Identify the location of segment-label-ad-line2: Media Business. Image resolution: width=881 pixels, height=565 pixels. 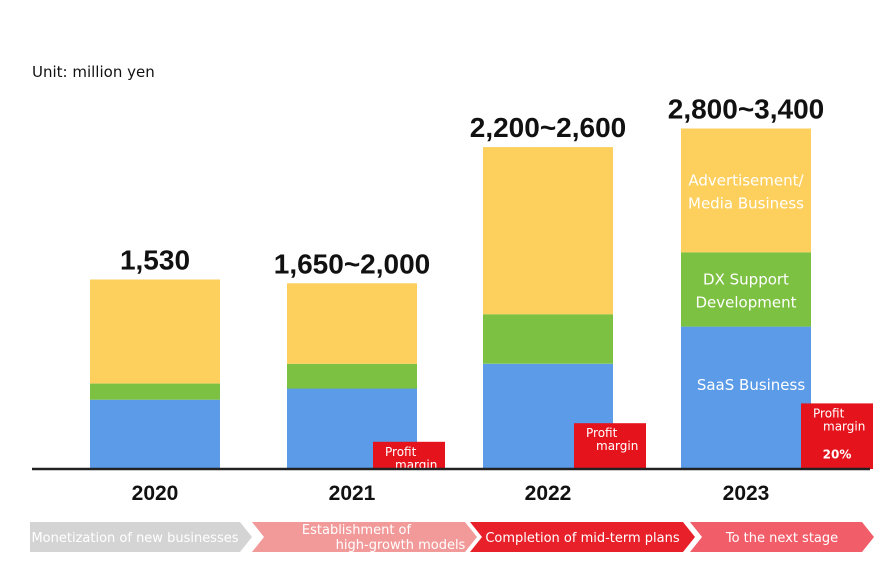
(746, 203).